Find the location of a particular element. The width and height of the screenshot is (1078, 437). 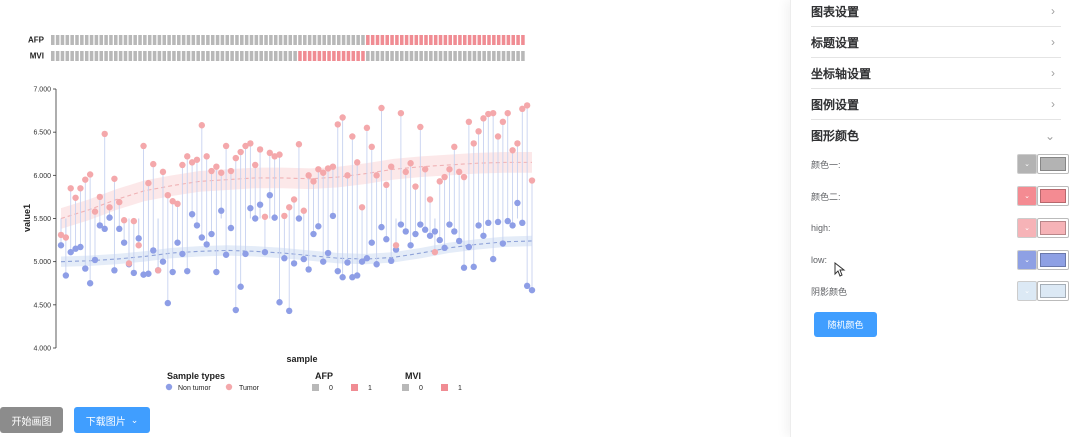

section-label: 标题设置 is located at coordinates (835, 42).